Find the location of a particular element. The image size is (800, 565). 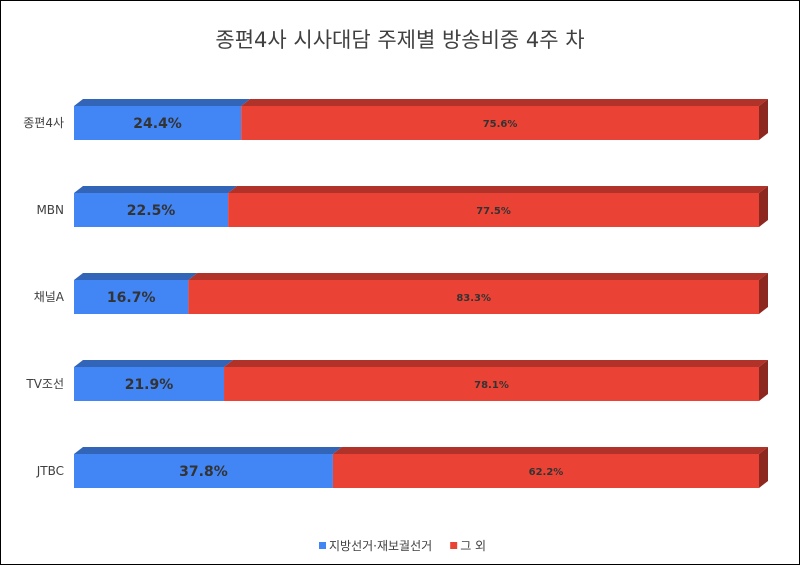

category-label: TV조선 is located at coordinates (44, 384).